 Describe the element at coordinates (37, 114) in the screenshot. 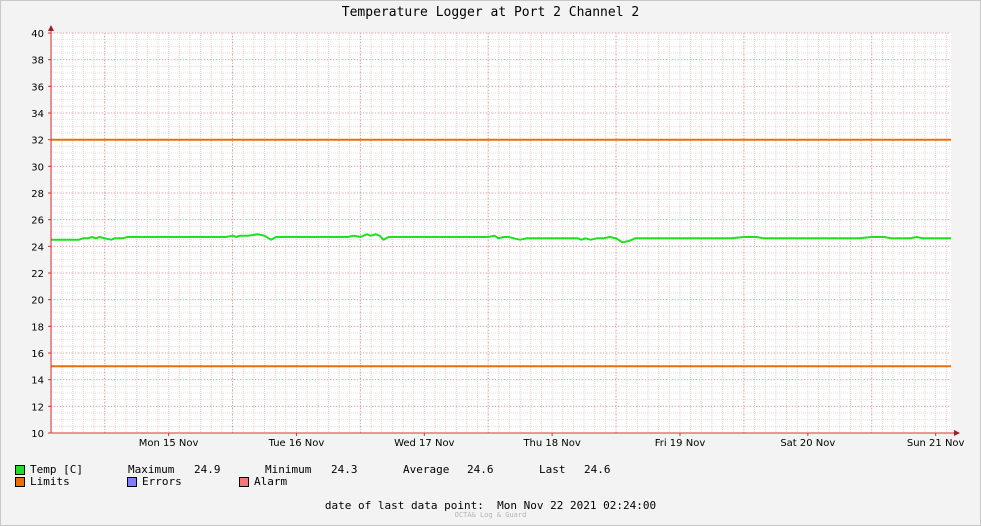

I see `y-tick-label: 34` at that location.